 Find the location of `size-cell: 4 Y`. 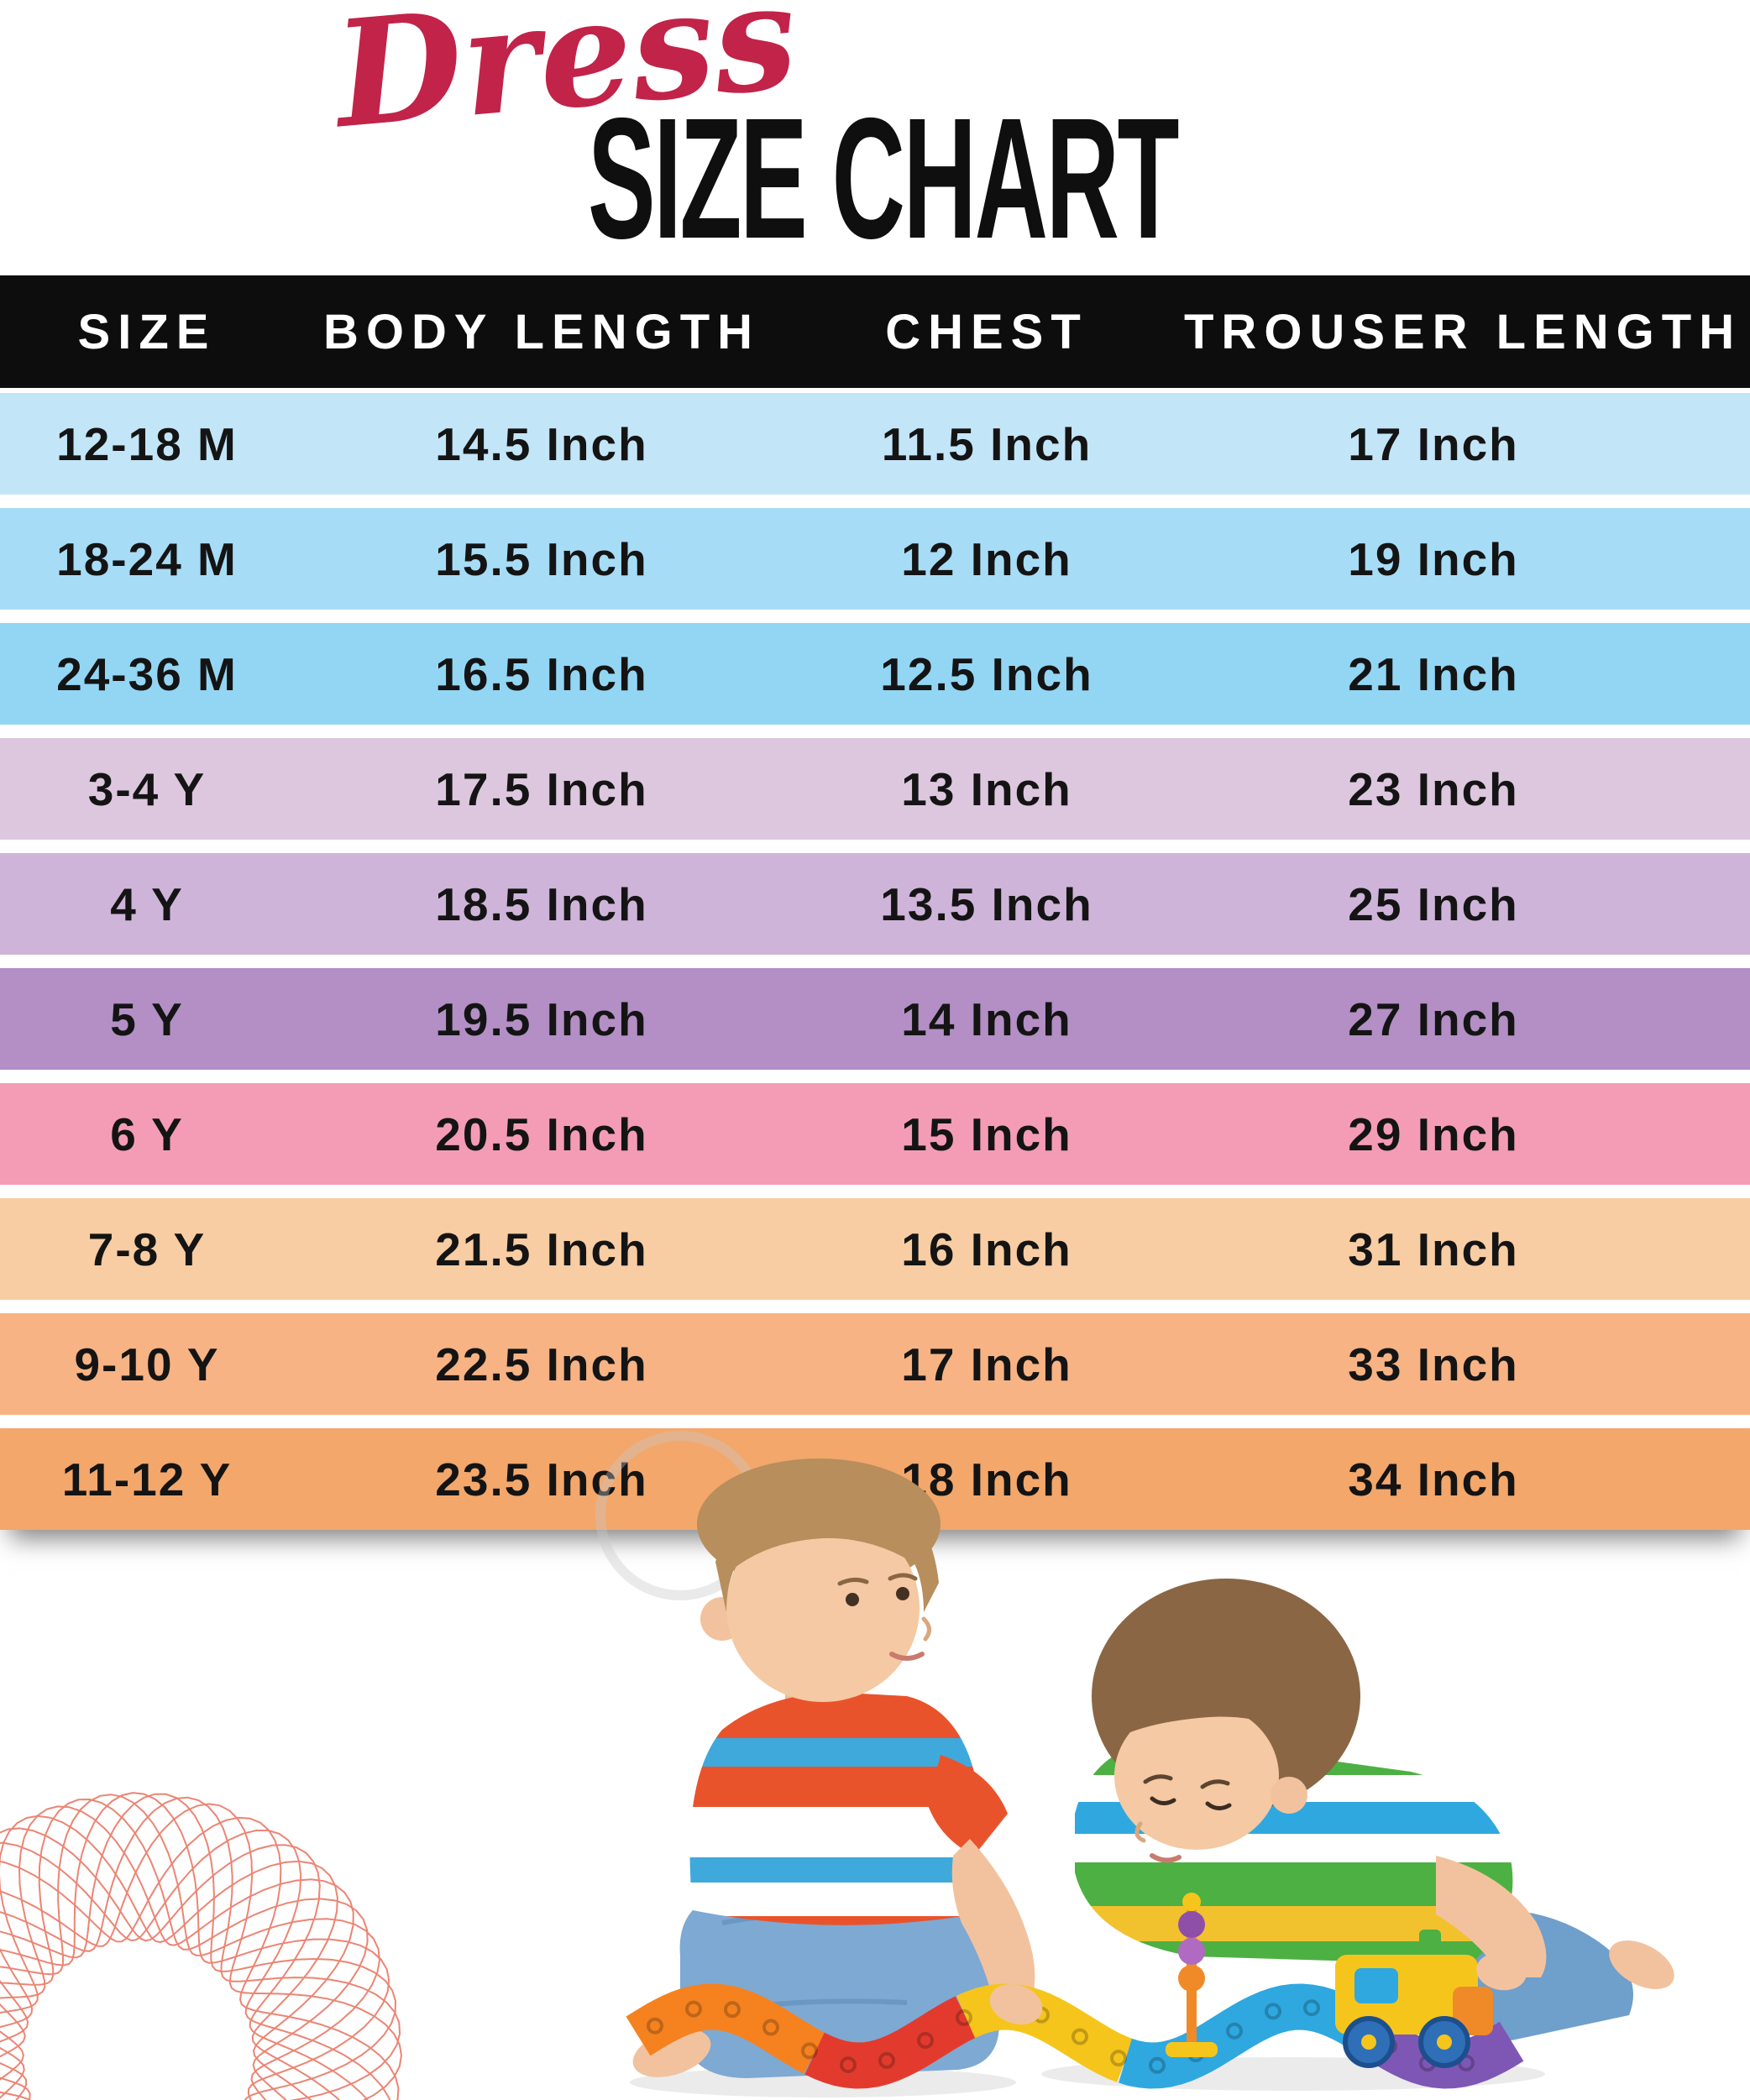

size-cell: 4 Y is located at coordinates (147, 903).